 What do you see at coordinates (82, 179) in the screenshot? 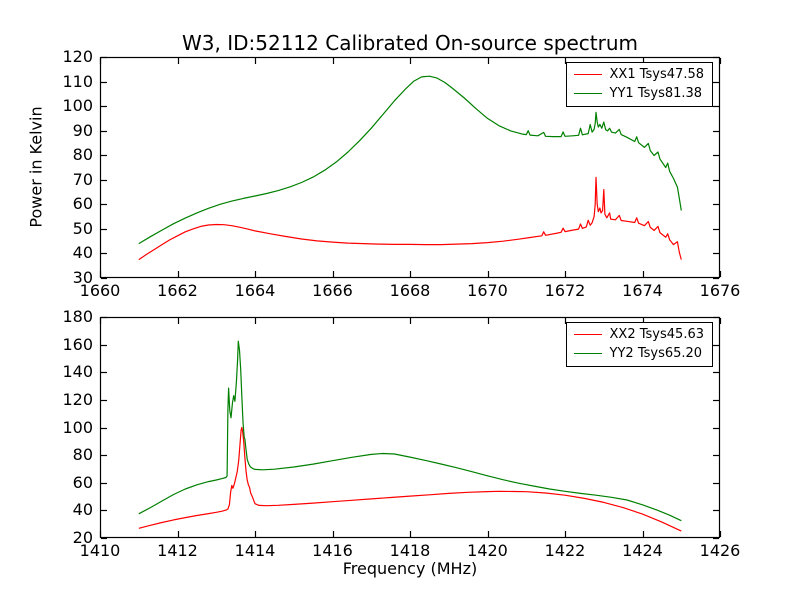
I see `y-tick-label: 70` at bounding box center [82, 179].